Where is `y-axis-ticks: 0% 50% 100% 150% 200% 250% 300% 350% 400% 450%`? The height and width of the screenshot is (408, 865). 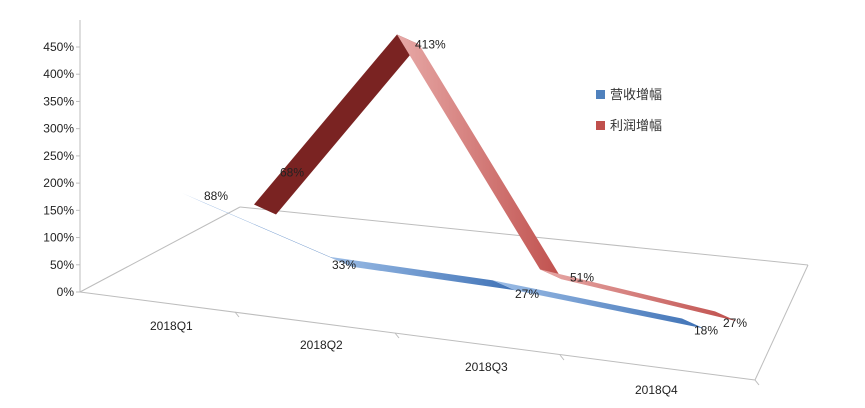
y-axis-ticks: 0% 50% 100% 150% 200% 250% 300% 350% 400% 450% is located at coordinates (61, 169).